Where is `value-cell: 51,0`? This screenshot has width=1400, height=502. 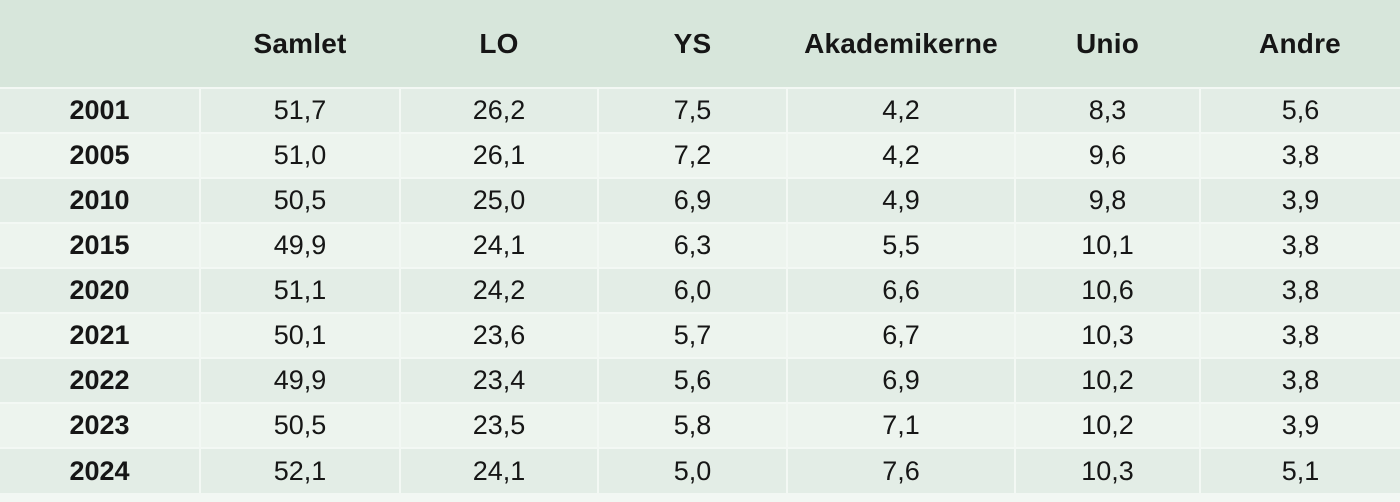 value-cell: 51,0 is located at coordinates (299, 155).